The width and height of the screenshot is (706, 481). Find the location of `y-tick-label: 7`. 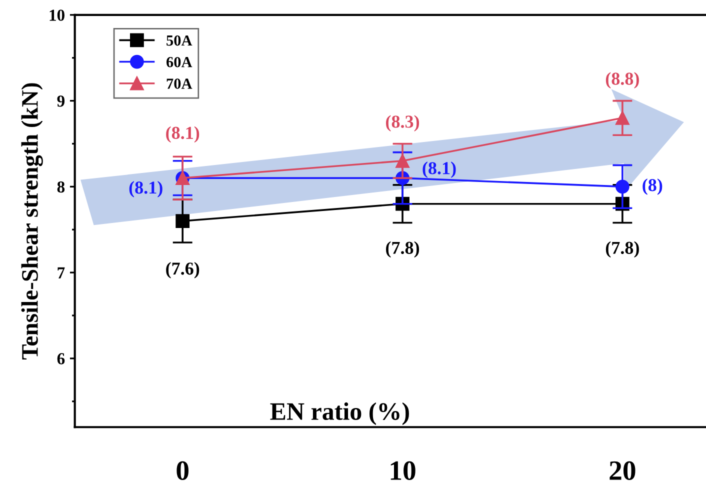

y-tick-label: 7 is located at coordinates (61, 272).